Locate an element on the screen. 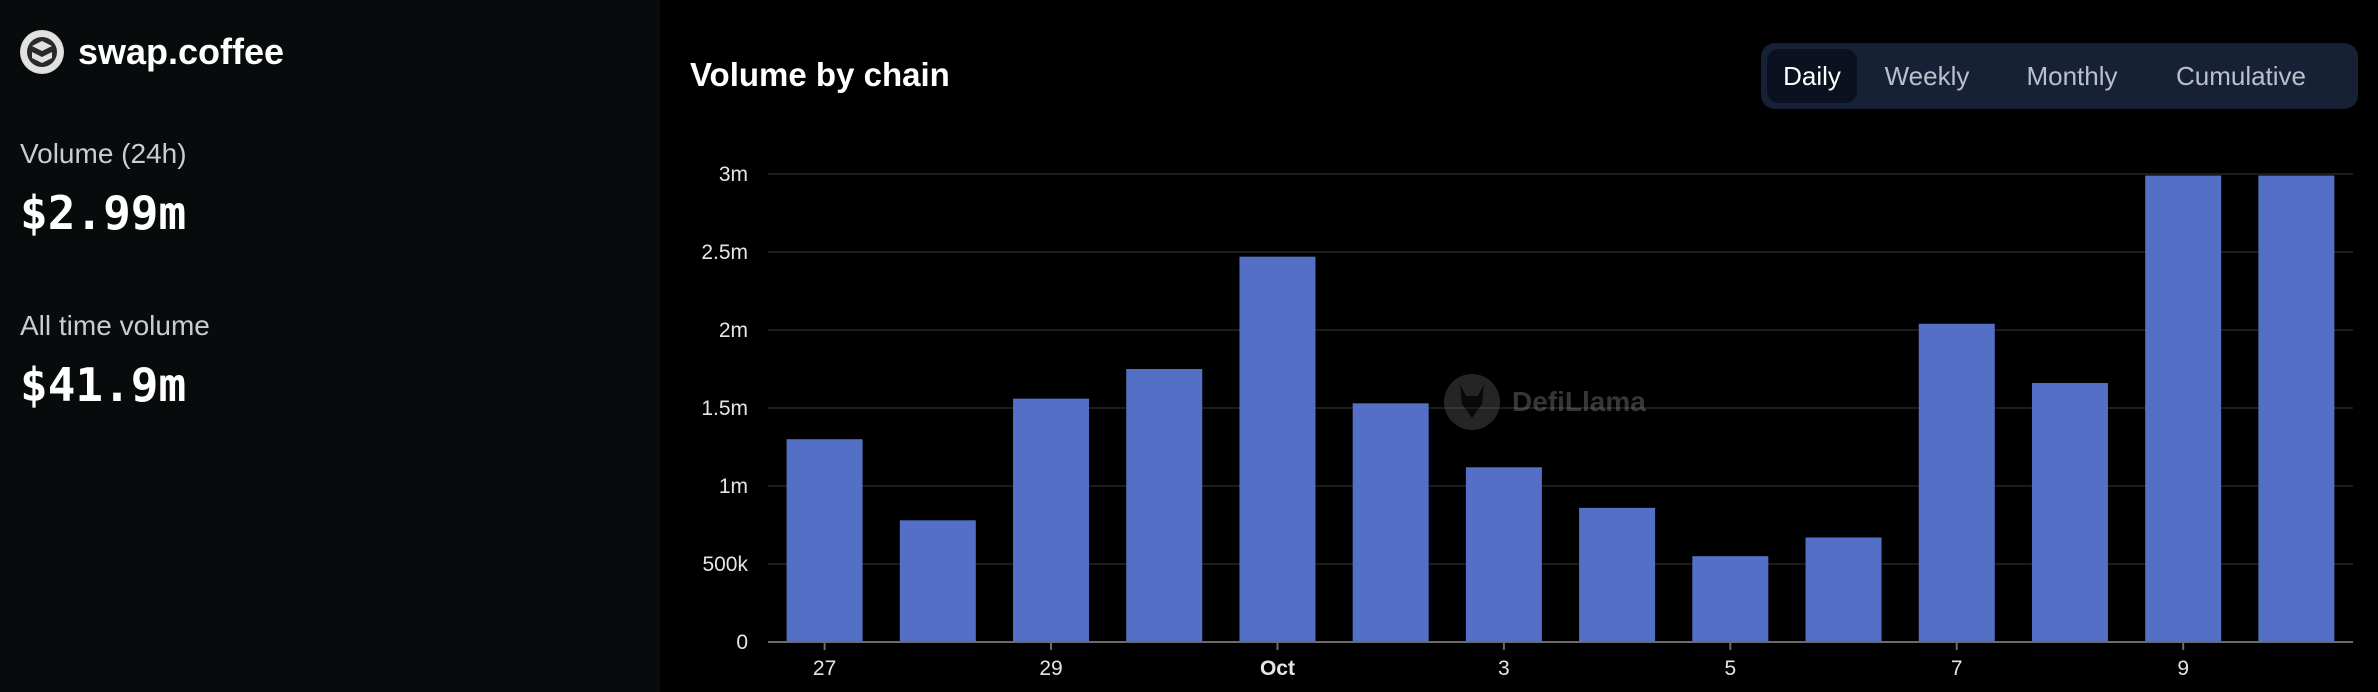 The image size is (2378, 692). period-tabs: Daily Weekly Monthly Cumulative is located at coordinates (2059, 76).